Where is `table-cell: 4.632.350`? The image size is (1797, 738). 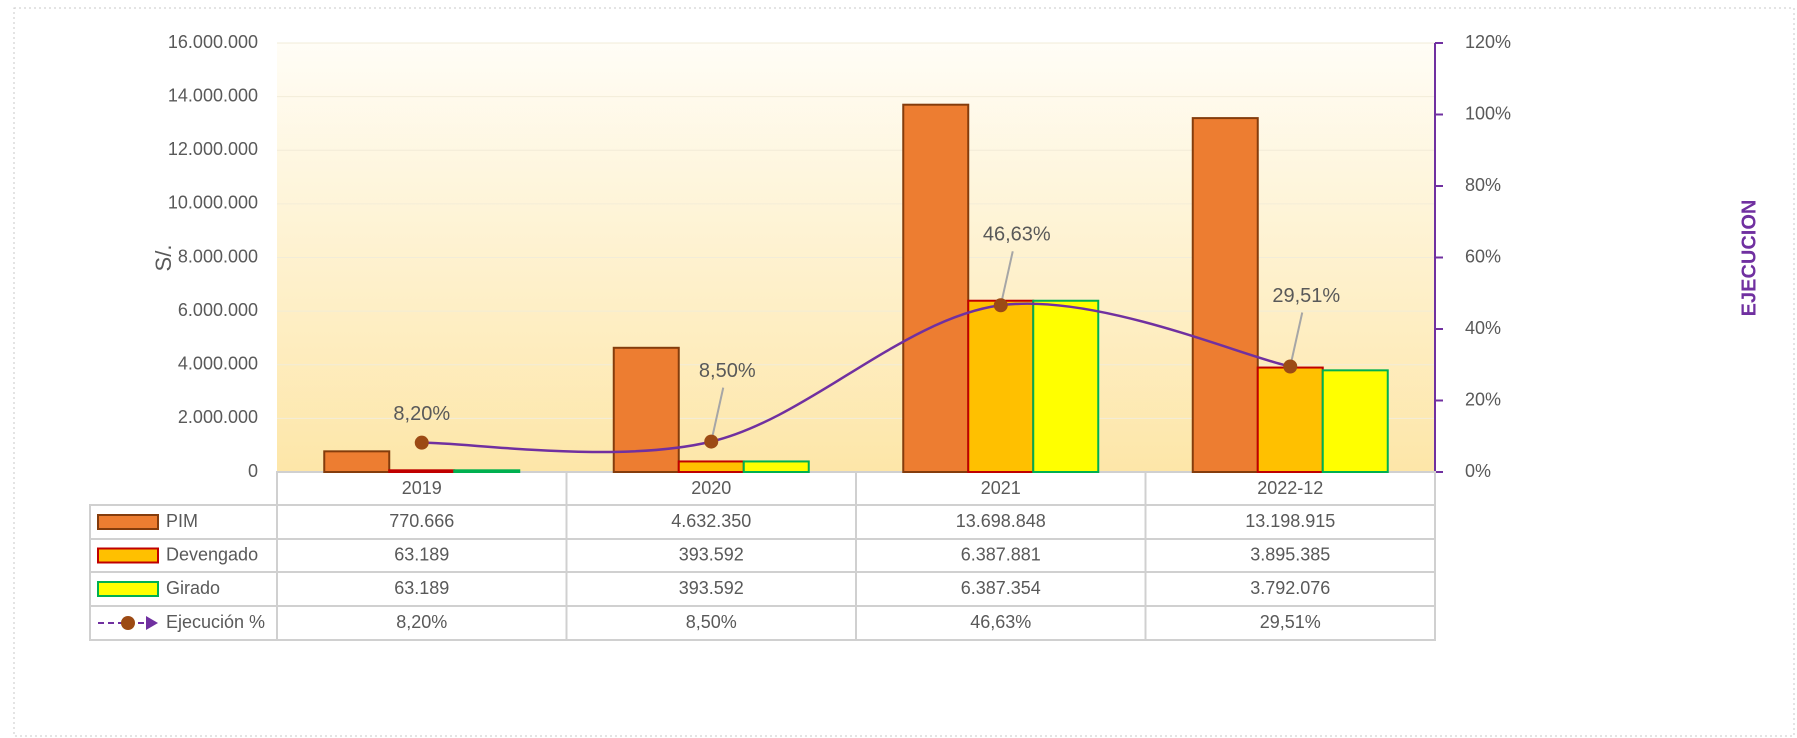
table-cell: 4.632.350 is located at coordinates (711, 521).